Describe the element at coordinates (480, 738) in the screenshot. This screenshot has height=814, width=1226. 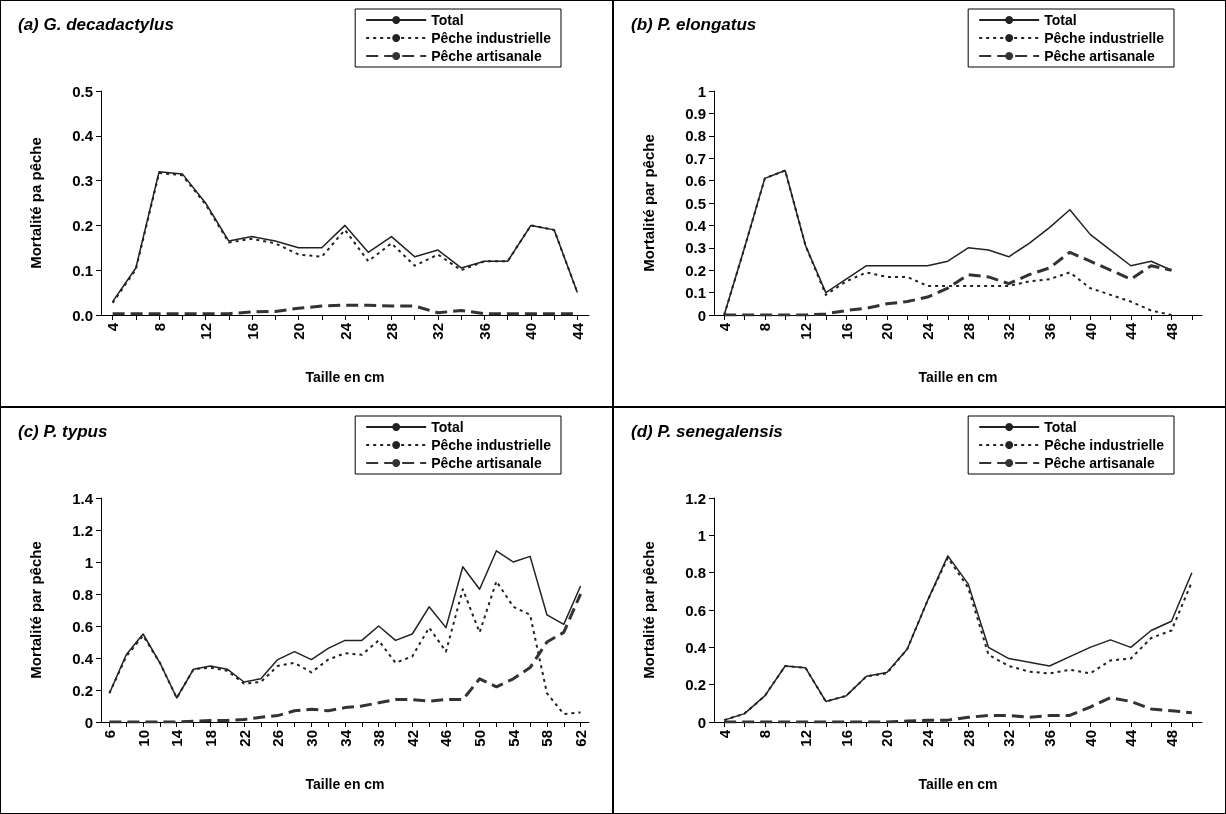
I see `x-tick-label: 50` at that location.